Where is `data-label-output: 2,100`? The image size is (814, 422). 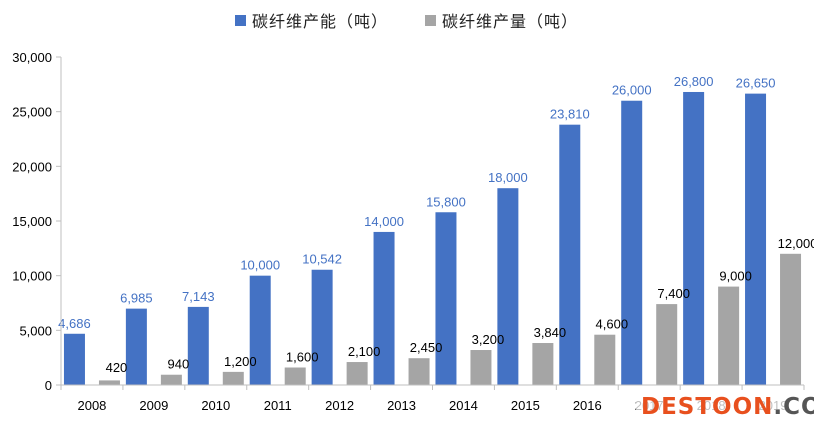 data-label-output: 2,100 is located at coordinates (364, 351).